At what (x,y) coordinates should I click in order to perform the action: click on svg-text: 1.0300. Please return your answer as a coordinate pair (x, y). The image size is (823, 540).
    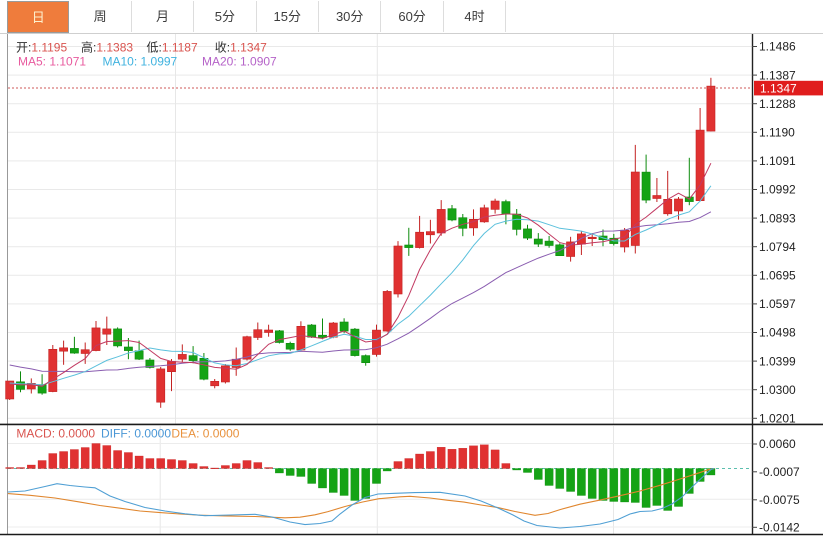
    Looking at the image, I should click on (777, 390).